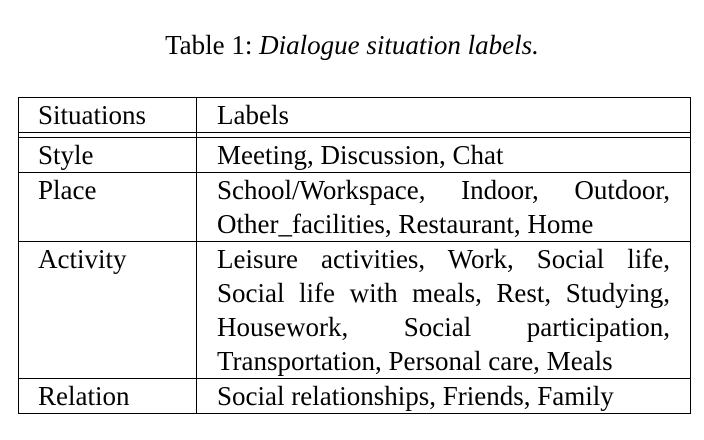 This screenshot has height=440, width=704. I want to click on table-header-row: Situations Labels, so click(354, 115).